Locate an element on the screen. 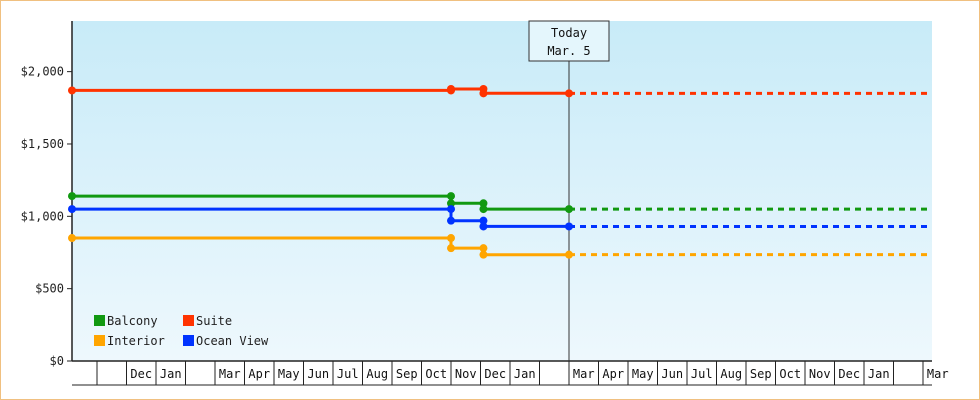 The width and height of the screenshot is (980, 400). today-date: Mar. 5 is located at coordinates (568, 51).